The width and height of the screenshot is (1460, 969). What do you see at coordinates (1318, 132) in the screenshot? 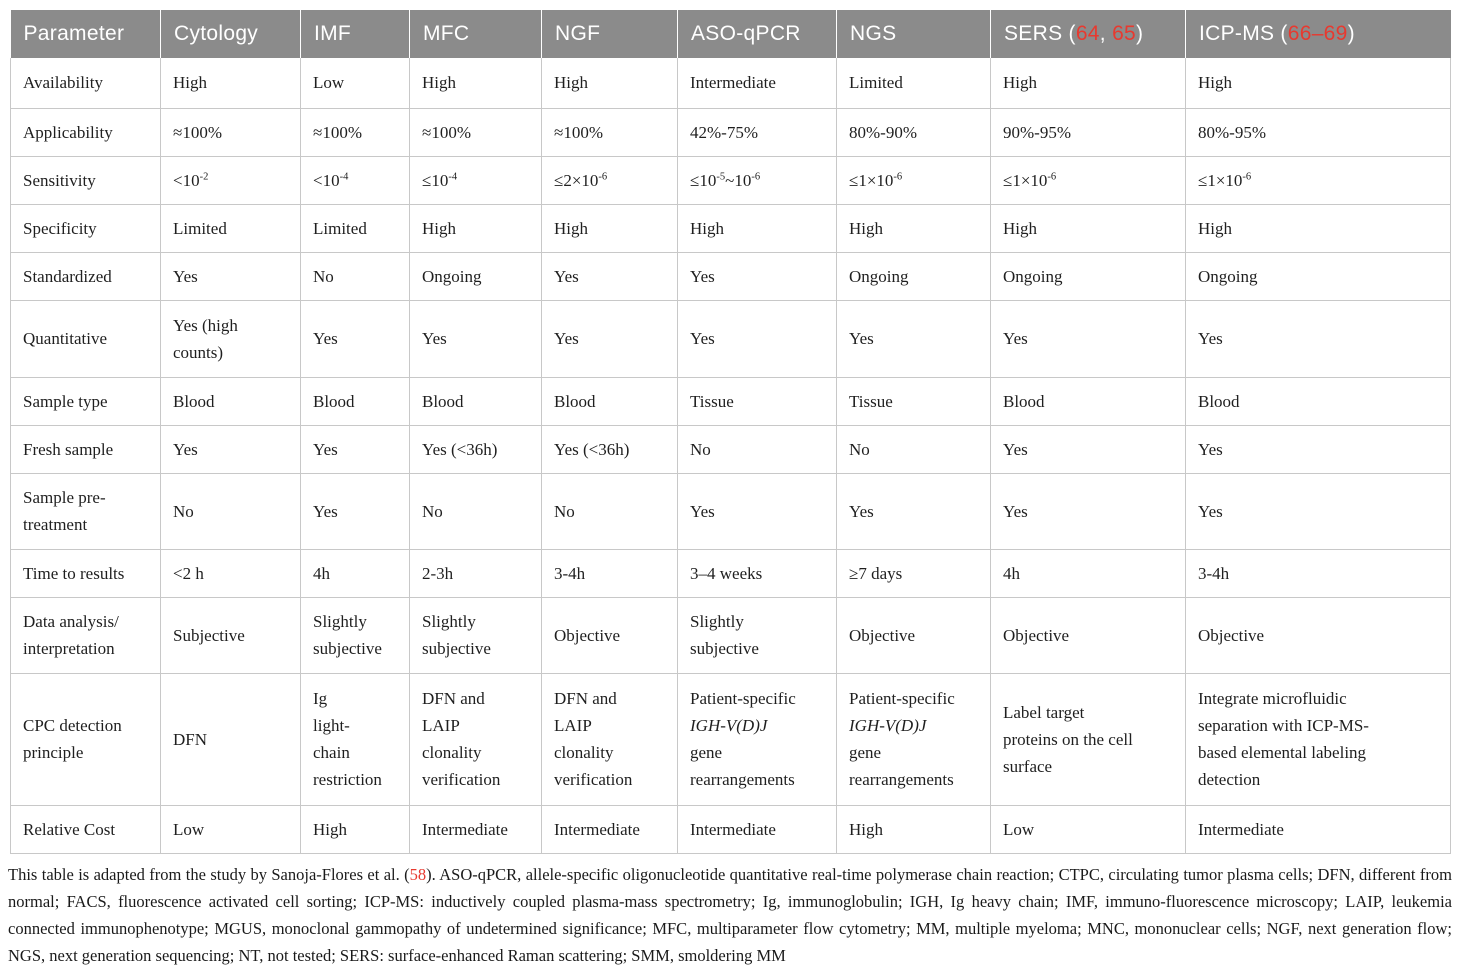
I see `table-cell: 80%-95%` at bounding box center [1318, 132].